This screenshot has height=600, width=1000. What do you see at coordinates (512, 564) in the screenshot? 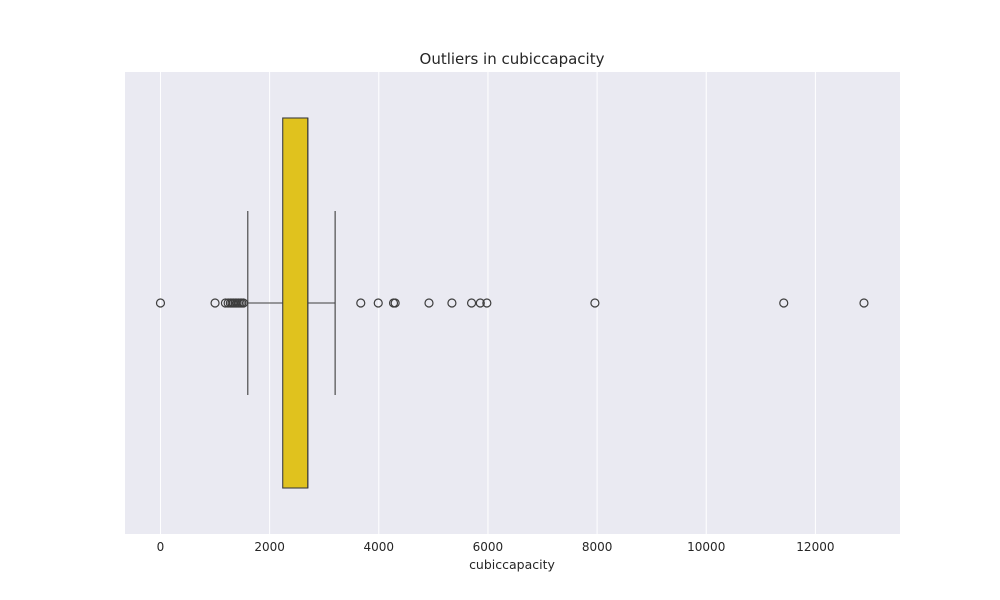
I see `x-axis-label: cubiccapacity` at bounding box center [512, 564].